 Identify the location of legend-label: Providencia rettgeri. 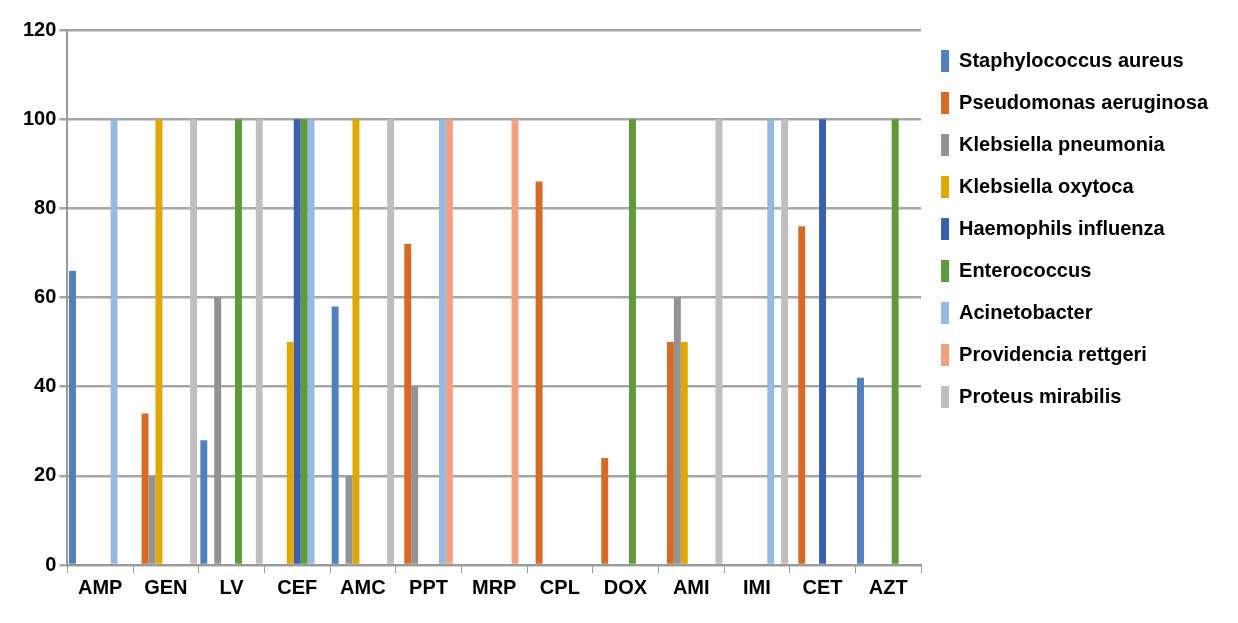
(1053, 353).